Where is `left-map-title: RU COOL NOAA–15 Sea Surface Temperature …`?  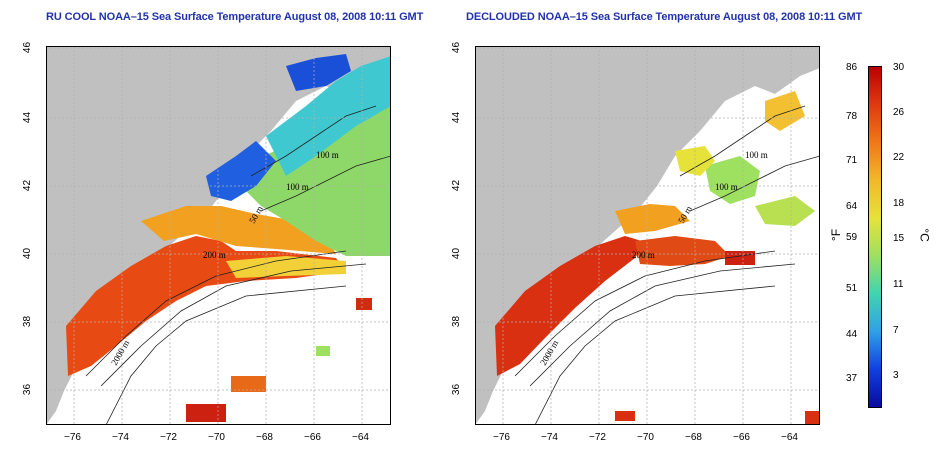 left-map-title: RU COOL NOAA–15 Sea Surface Temperature … is located at coordinates (235, 17).